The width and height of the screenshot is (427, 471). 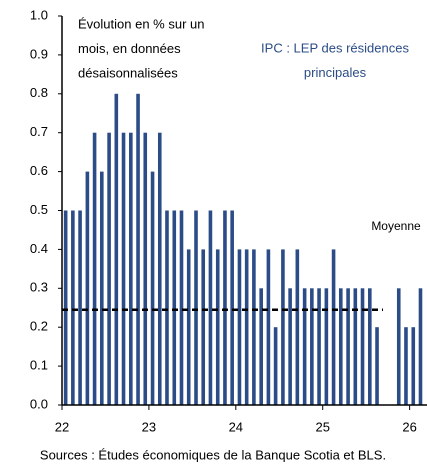 I want to click on x-tick-label: 25, so click(x=322, y=426).